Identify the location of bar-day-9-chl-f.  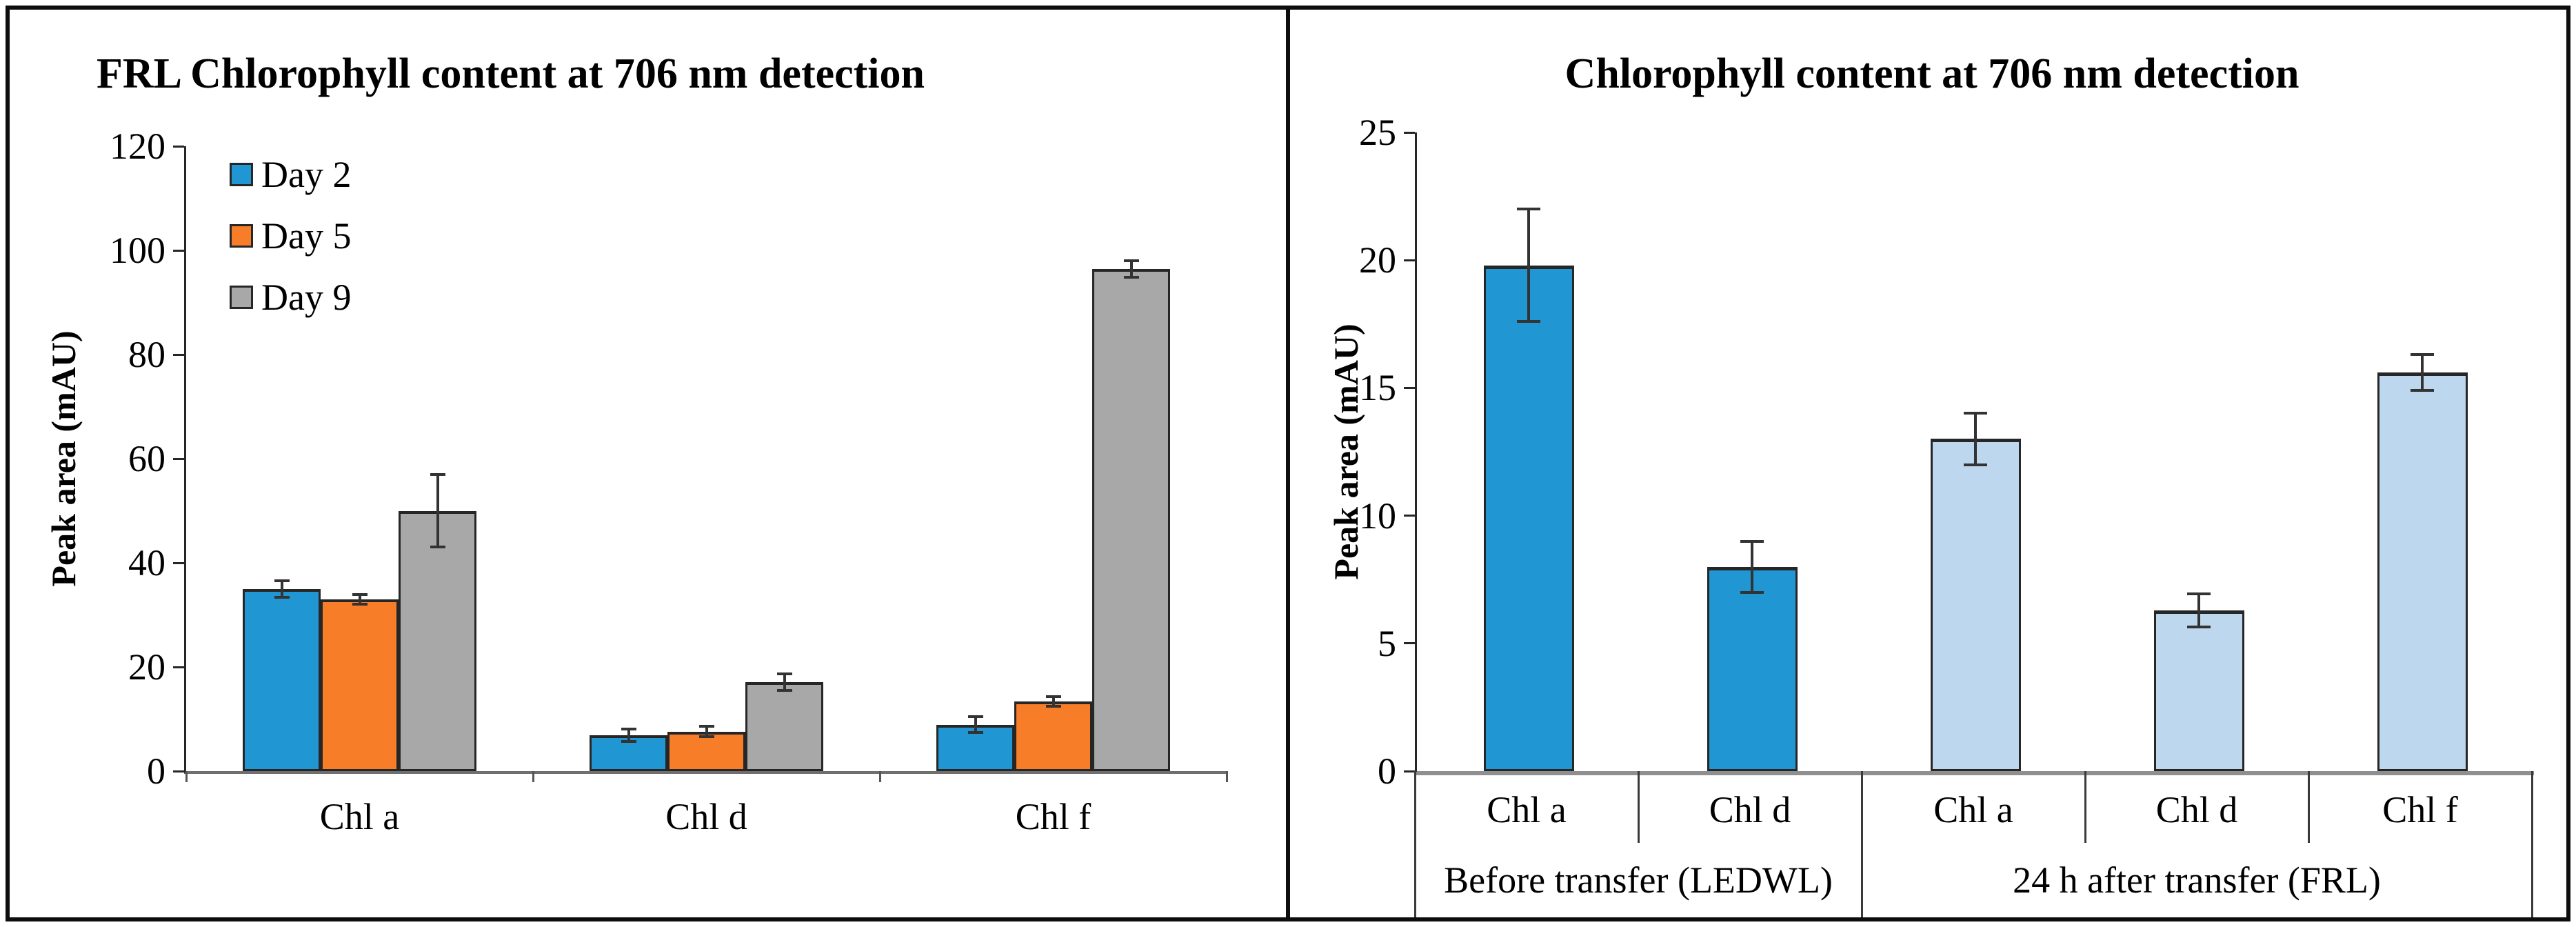
(1131, 520).